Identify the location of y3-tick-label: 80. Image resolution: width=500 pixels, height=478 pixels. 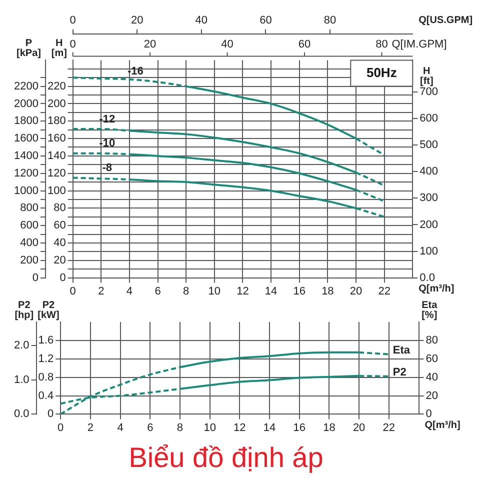
(432, 340).